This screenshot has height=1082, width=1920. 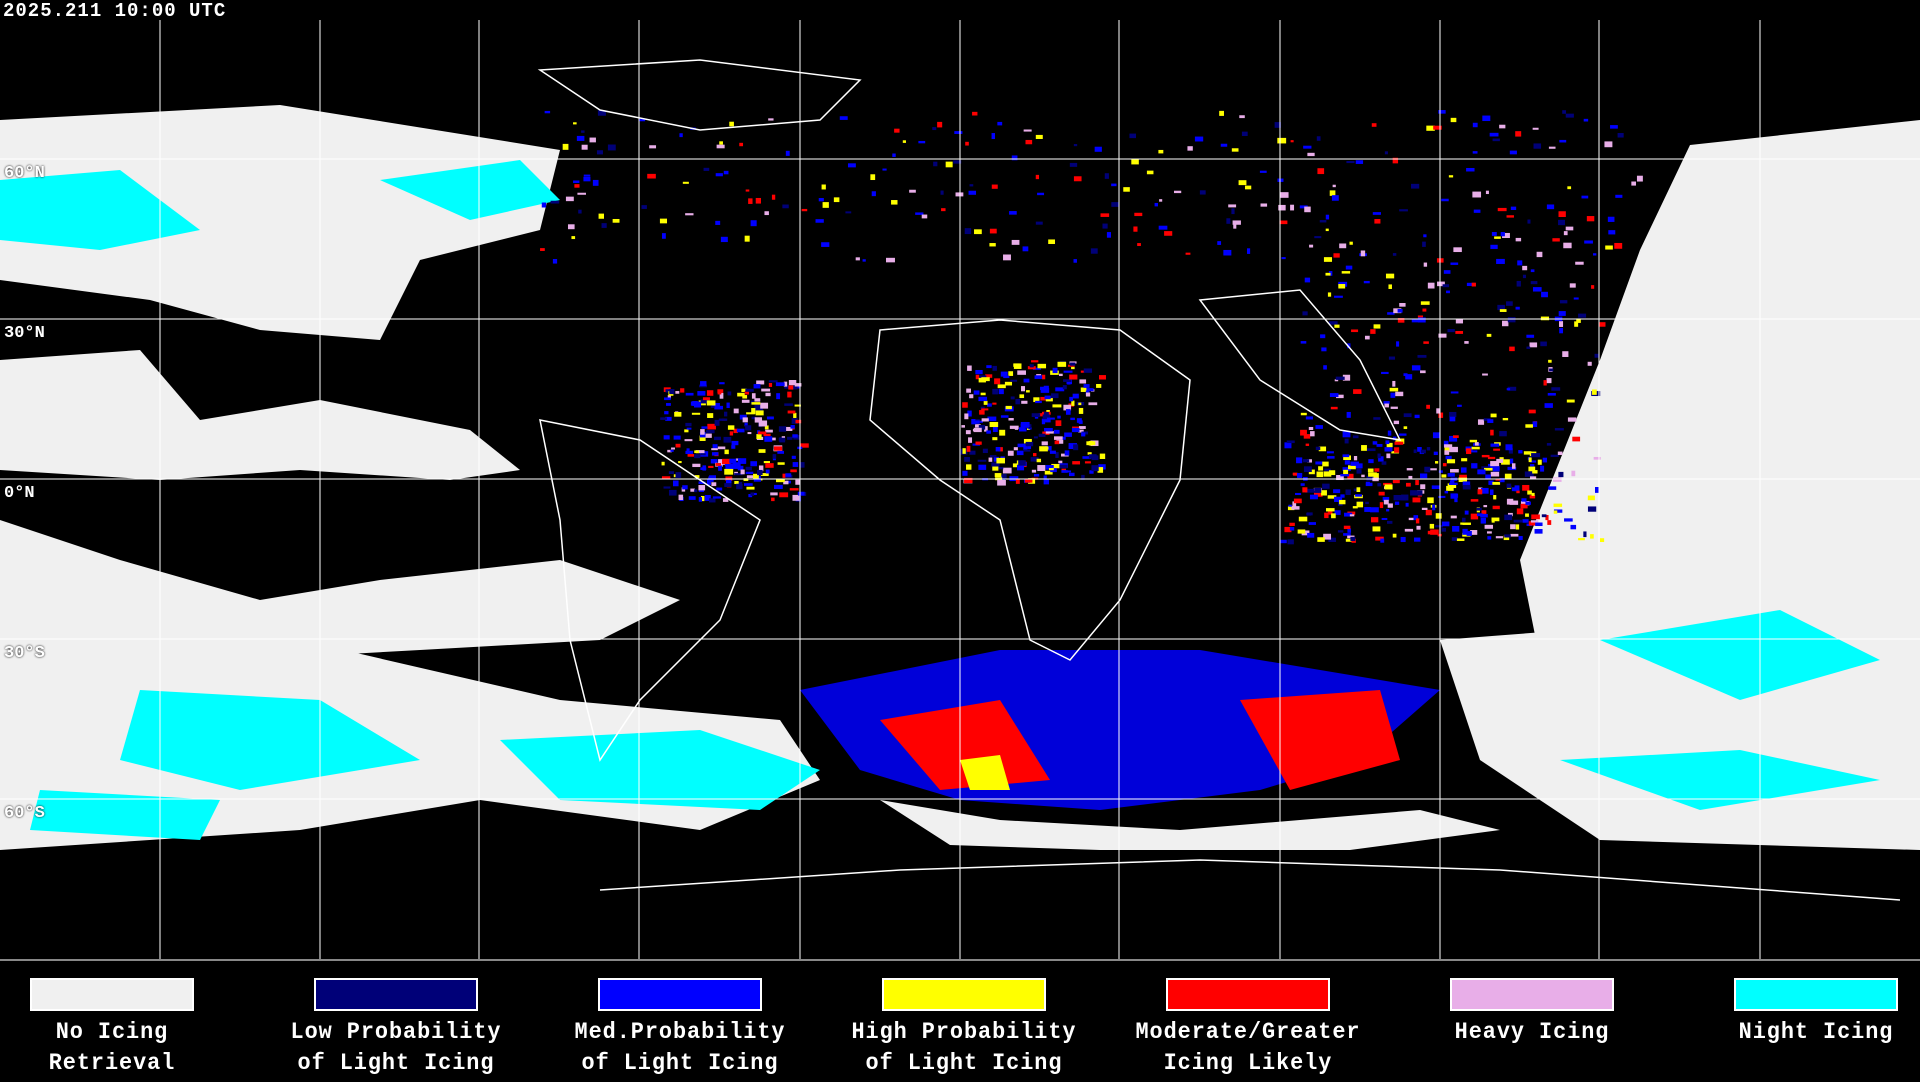 I want to click on lat-label-60n: 60°N, so click(x=24, y=173).